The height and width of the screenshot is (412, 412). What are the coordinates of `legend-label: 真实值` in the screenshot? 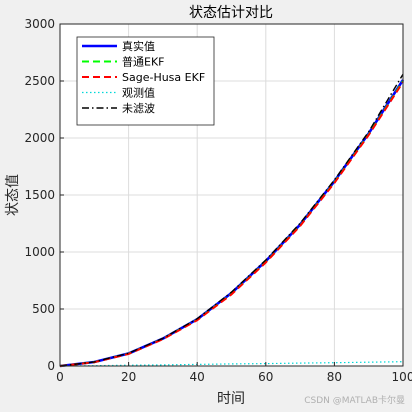 It's located at (138, 46).